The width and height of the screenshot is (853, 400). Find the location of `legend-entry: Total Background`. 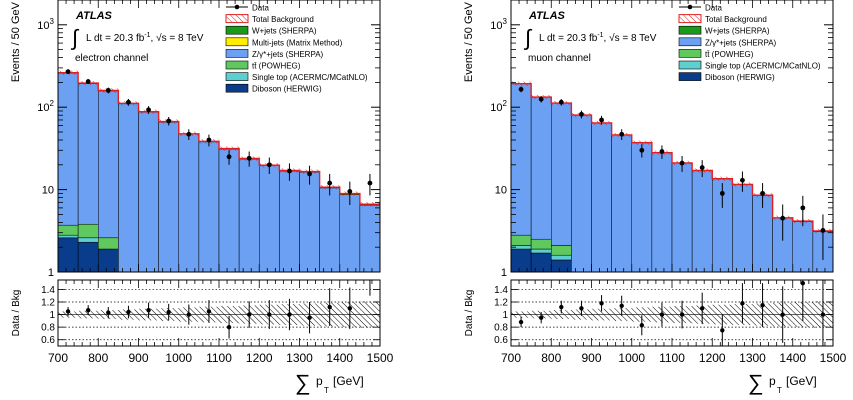

legend-entry: Total Background is located at coordinates (722, 19).